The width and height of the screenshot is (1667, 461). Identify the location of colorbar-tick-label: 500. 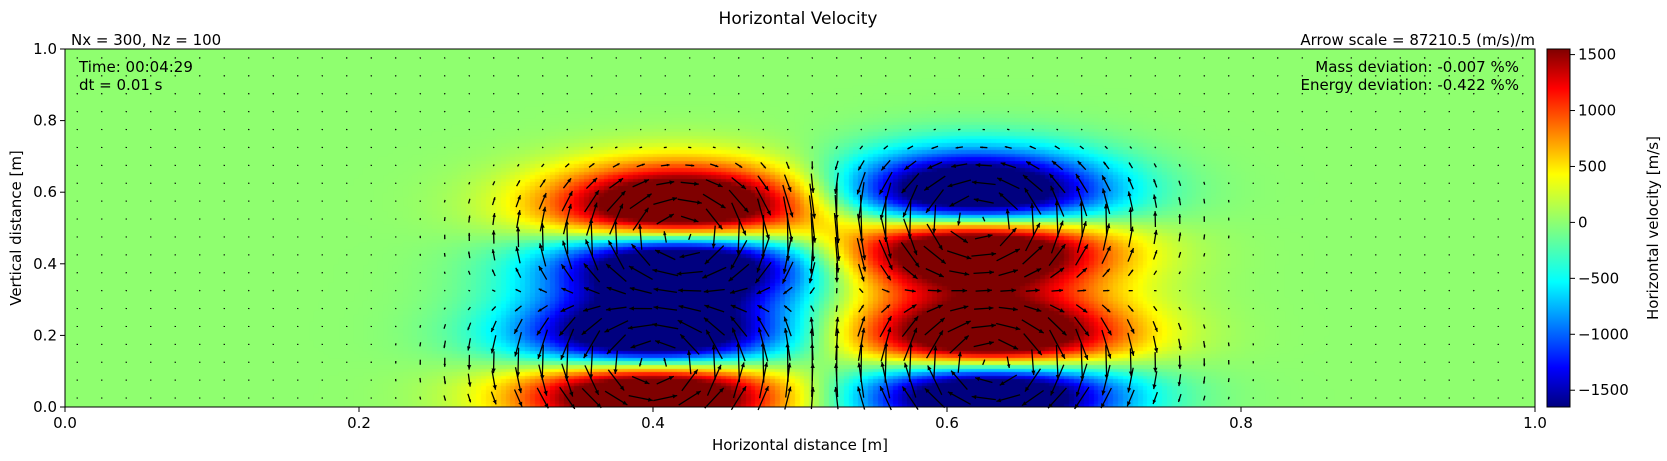
(1592, 166).